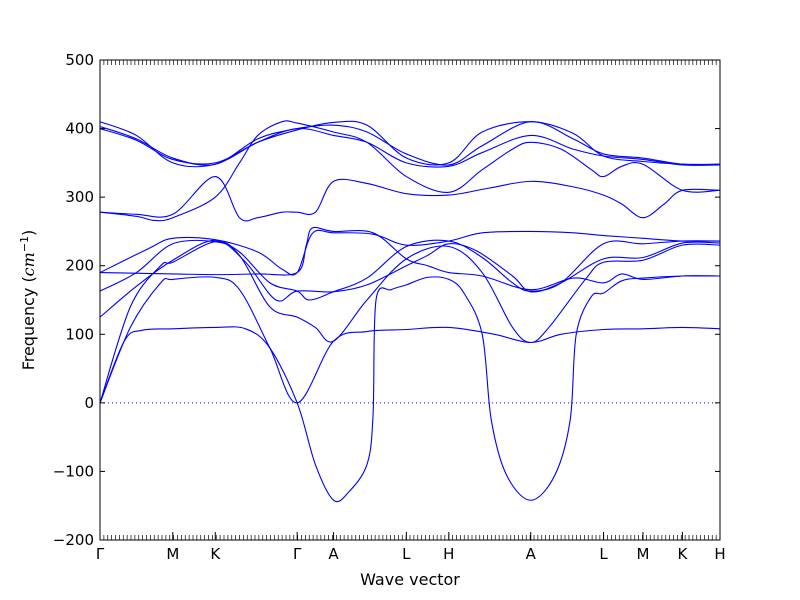  Describe the element at coordinates (28, 264) in the screenshot. I see `y-axis-label-unit: cm` at that location.